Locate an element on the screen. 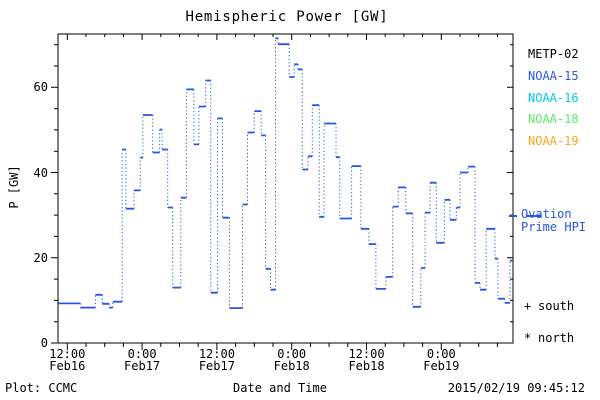 The width and height of the screenshot is (600, 400). y-tick-label: 0 is located at coordinates (44, 343).